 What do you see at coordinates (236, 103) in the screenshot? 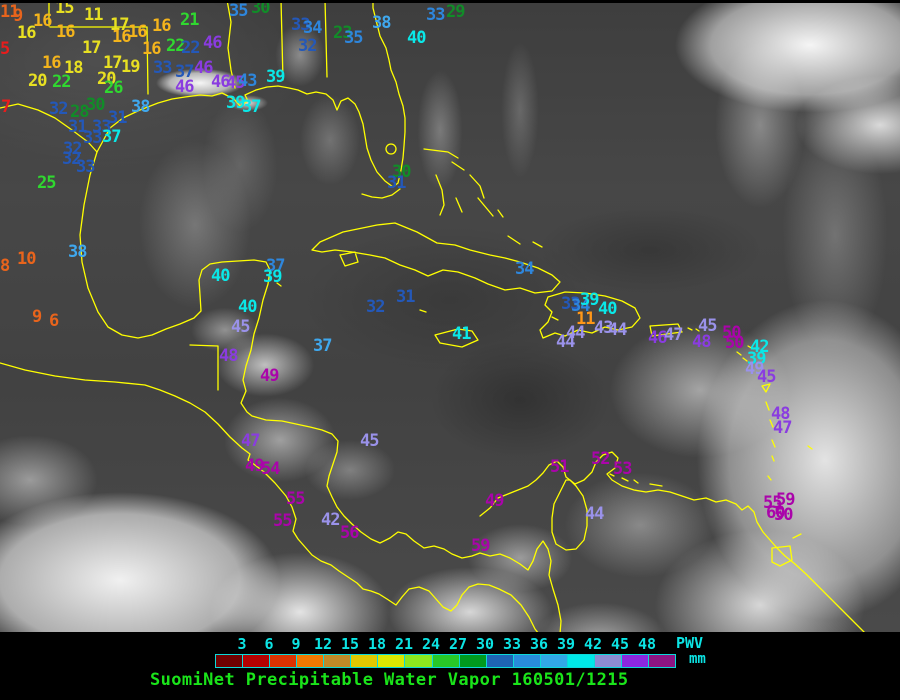
I see `station-value: 39` at bounding box center [236, 103].